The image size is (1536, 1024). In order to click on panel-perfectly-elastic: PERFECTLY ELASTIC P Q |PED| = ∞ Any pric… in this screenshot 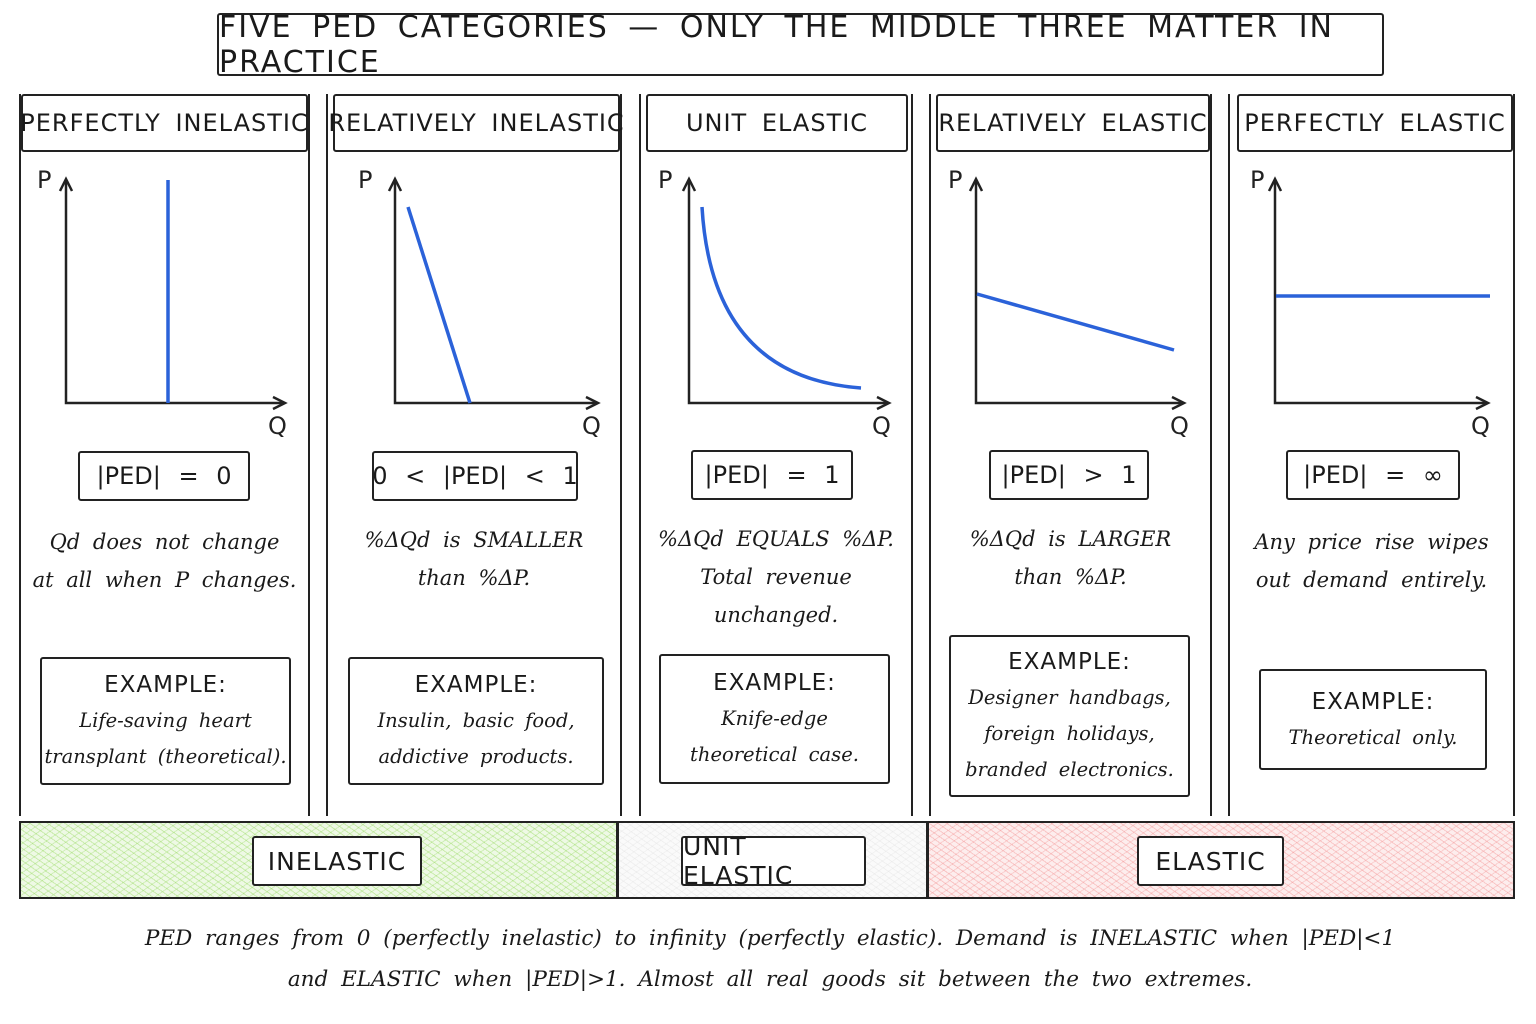, I will do `click(1371, 455)`.